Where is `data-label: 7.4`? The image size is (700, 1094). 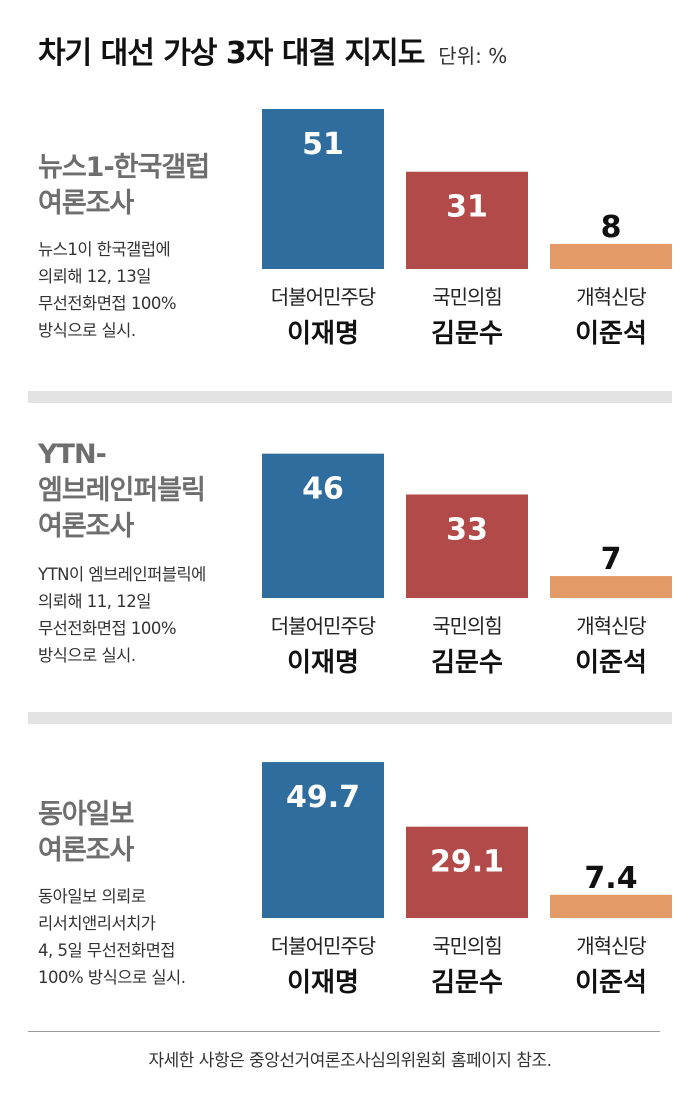 data-label: 7.4 is located at coordinates (610, 878).